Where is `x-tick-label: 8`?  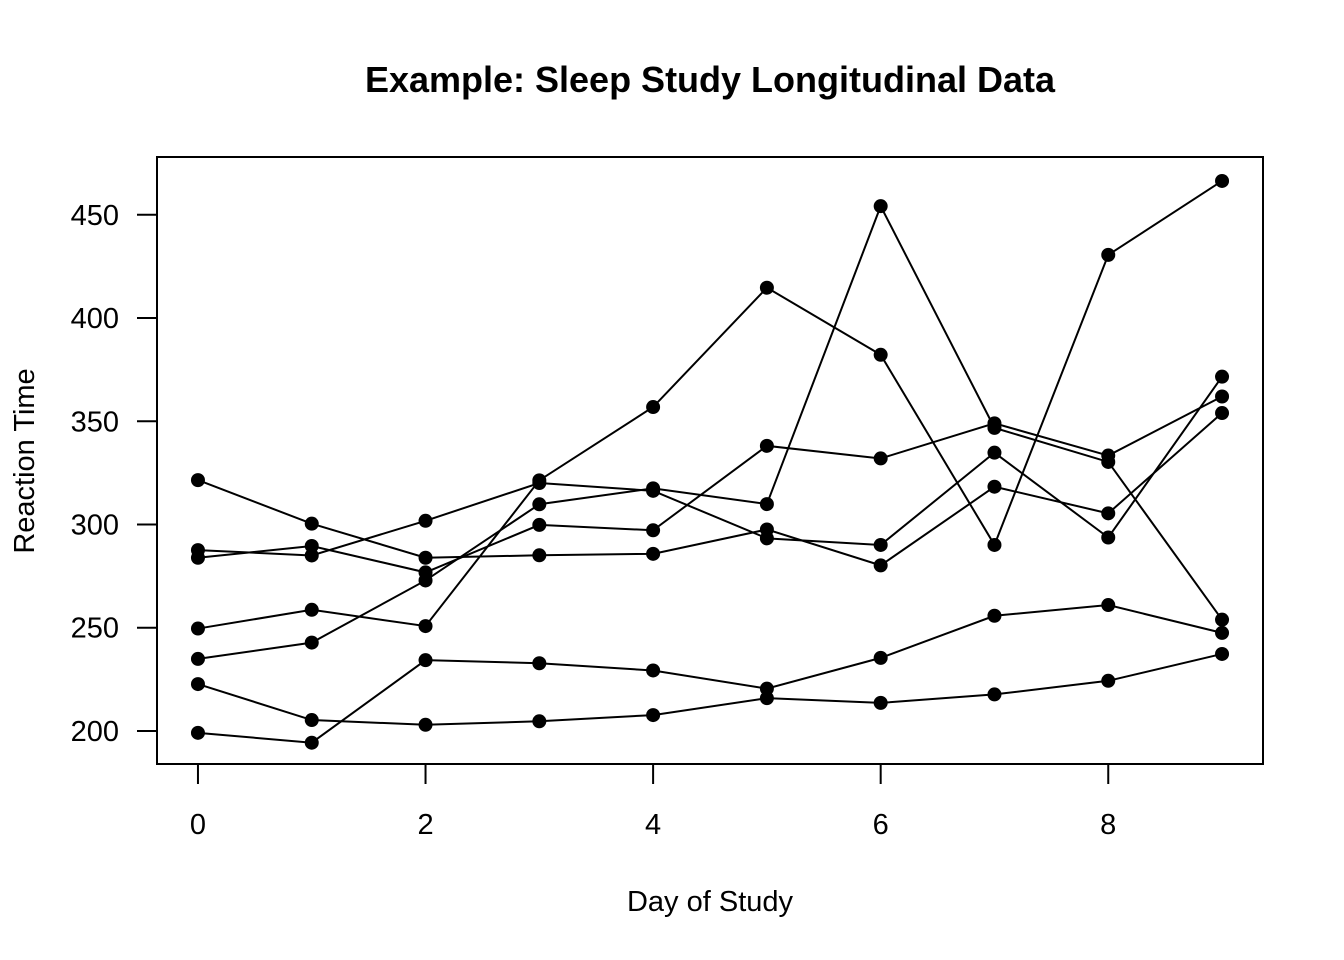
x-tick-label: 8 is located at coordinates (1108, 825).